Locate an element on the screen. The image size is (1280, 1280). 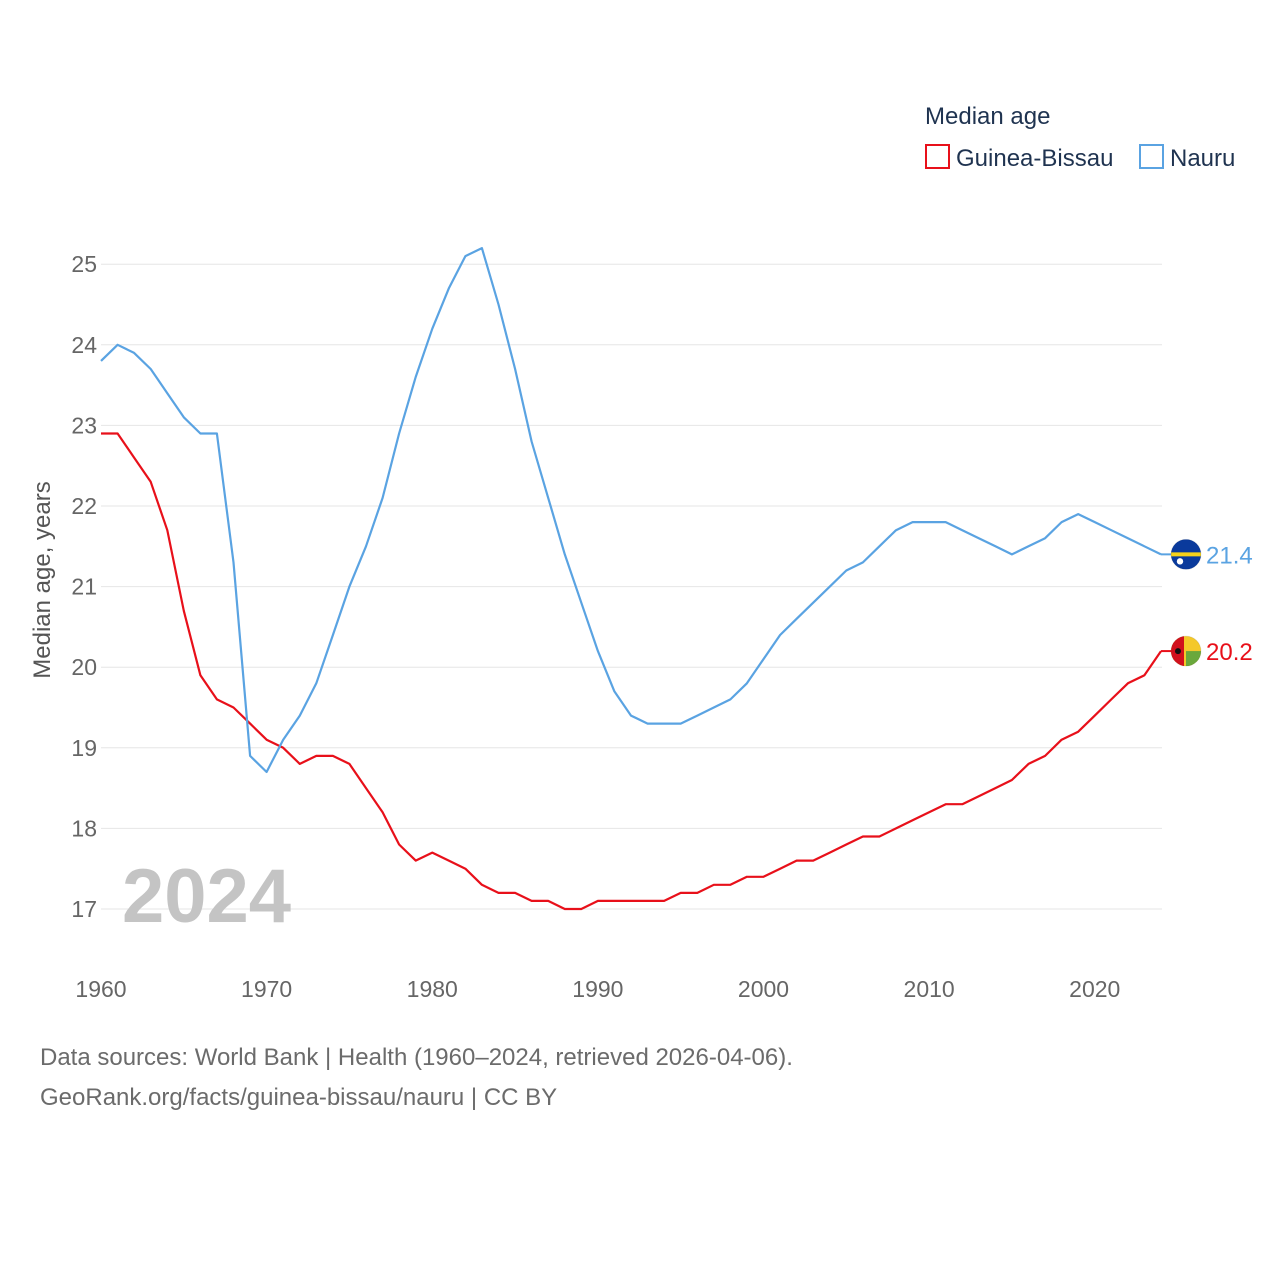
x-axis-ticks: 1960 1970 1980 1990 2000 2010 2020 is located at coordinates (597, 989).